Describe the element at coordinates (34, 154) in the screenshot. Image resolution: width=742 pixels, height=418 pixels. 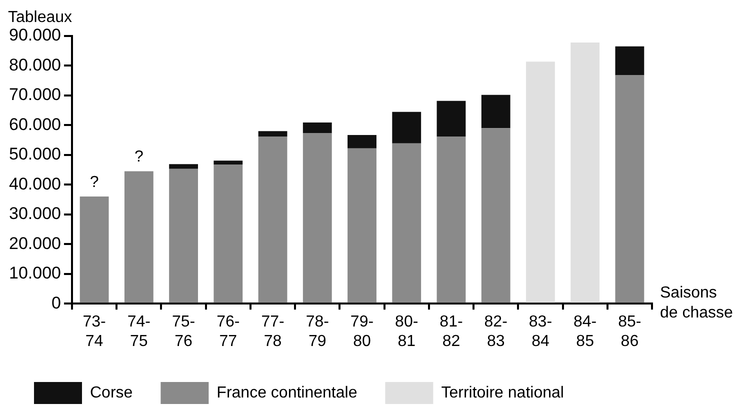
I see `y-tick-label: 50.000` at that location.